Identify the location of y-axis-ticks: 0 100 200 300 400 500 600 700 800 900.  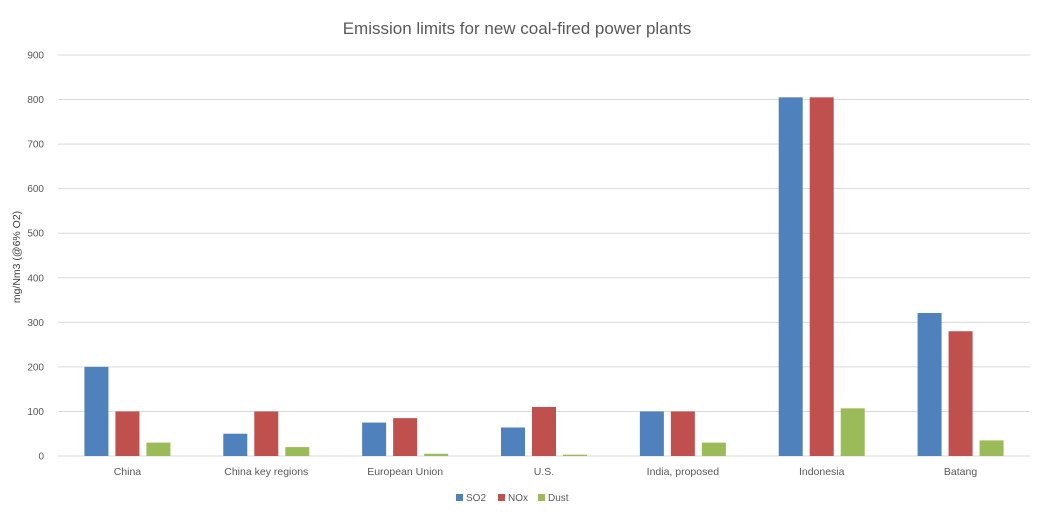
(35, 257).